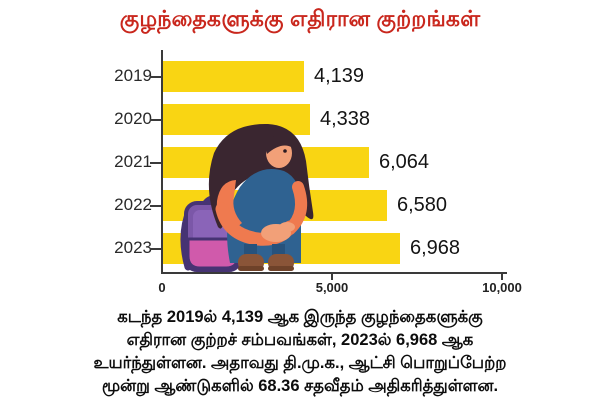 The width and height of the screenshot is (600, 413). What do you see at coordinates (261, 197) in the screenshot?
I see `girl` at bounding box center [261, 197].